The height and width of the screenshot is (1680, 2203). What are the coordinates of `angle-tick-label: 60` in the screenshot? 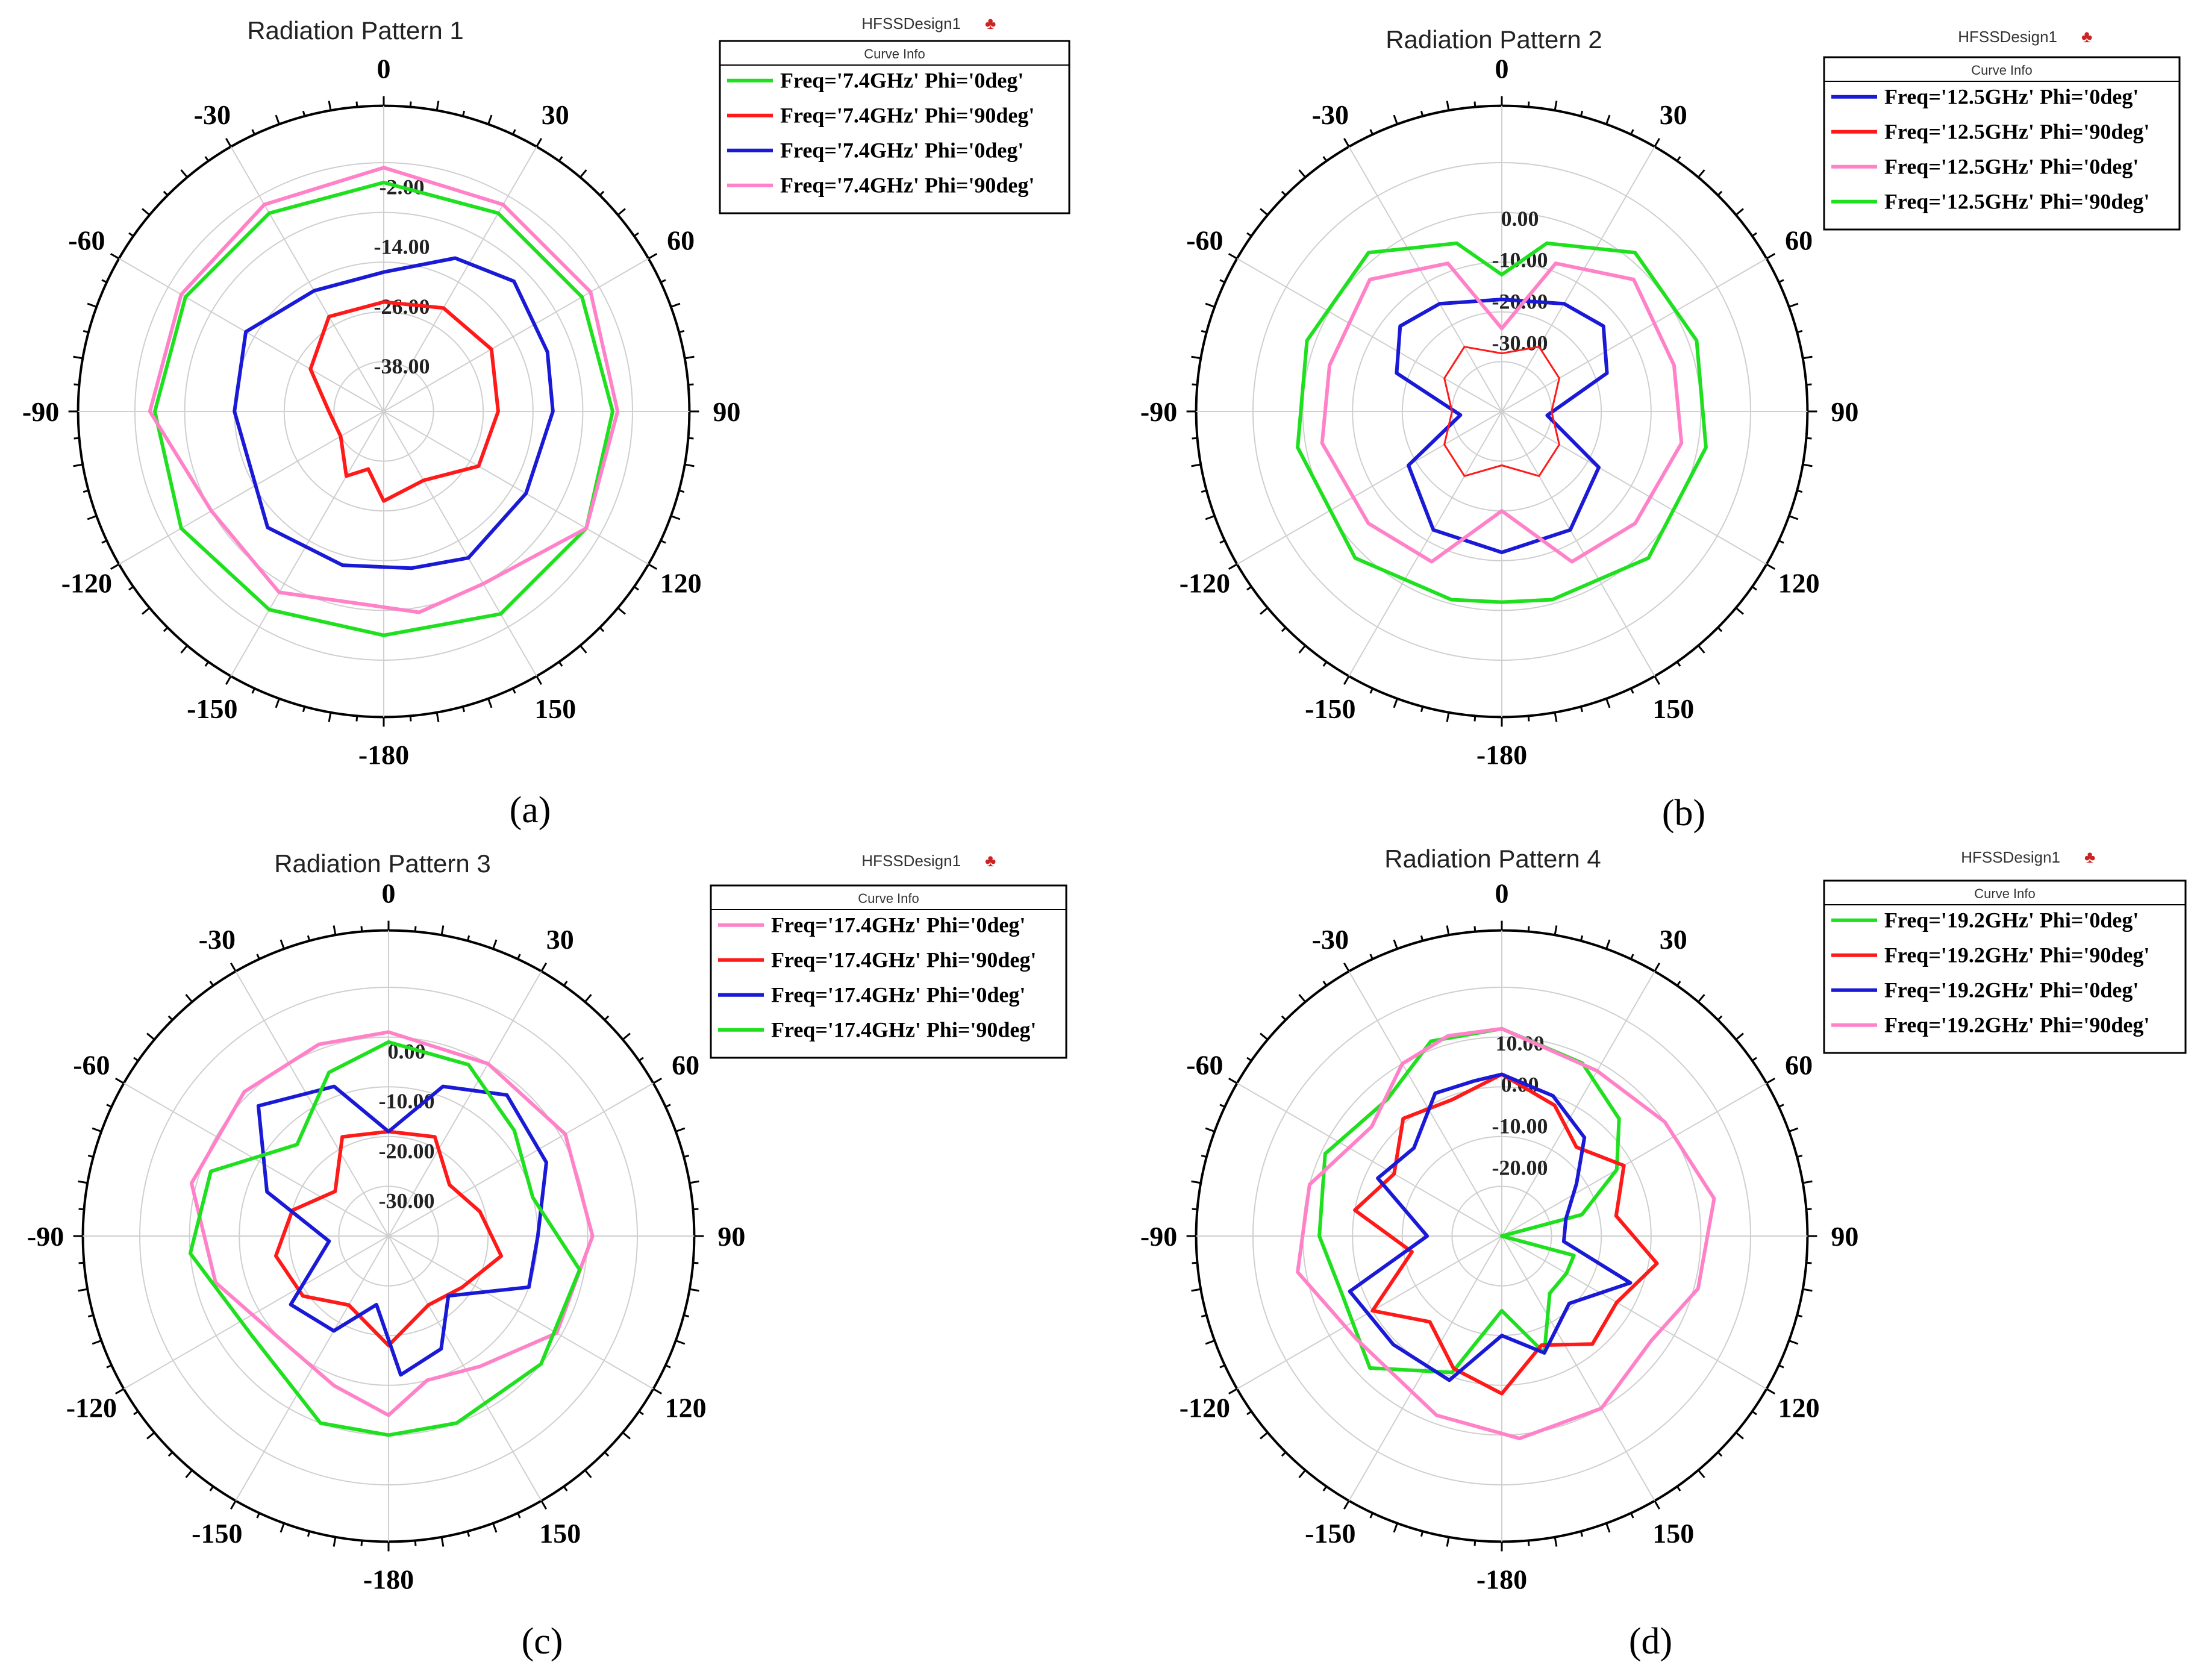 It's located at (1799, 1064).